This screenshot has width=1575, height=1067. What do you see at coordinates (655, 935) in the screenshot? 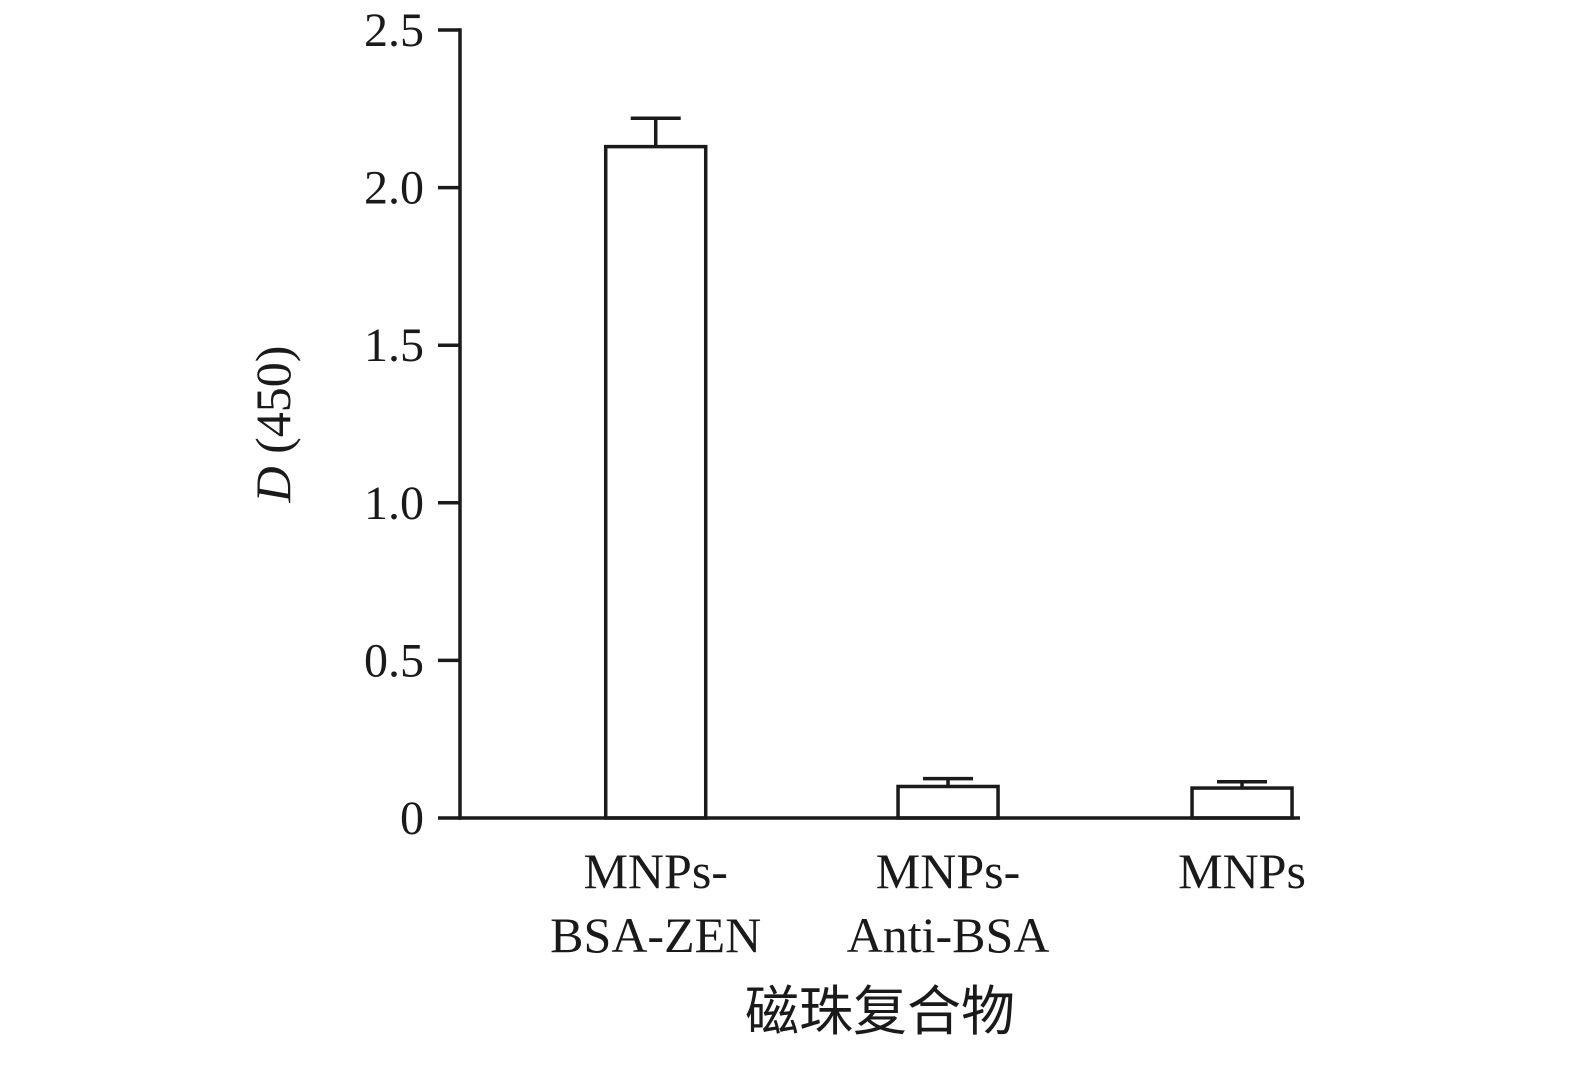
I see `x-category-label-0-line-1: BSA-ZEN` at bounding box center [655, 935].